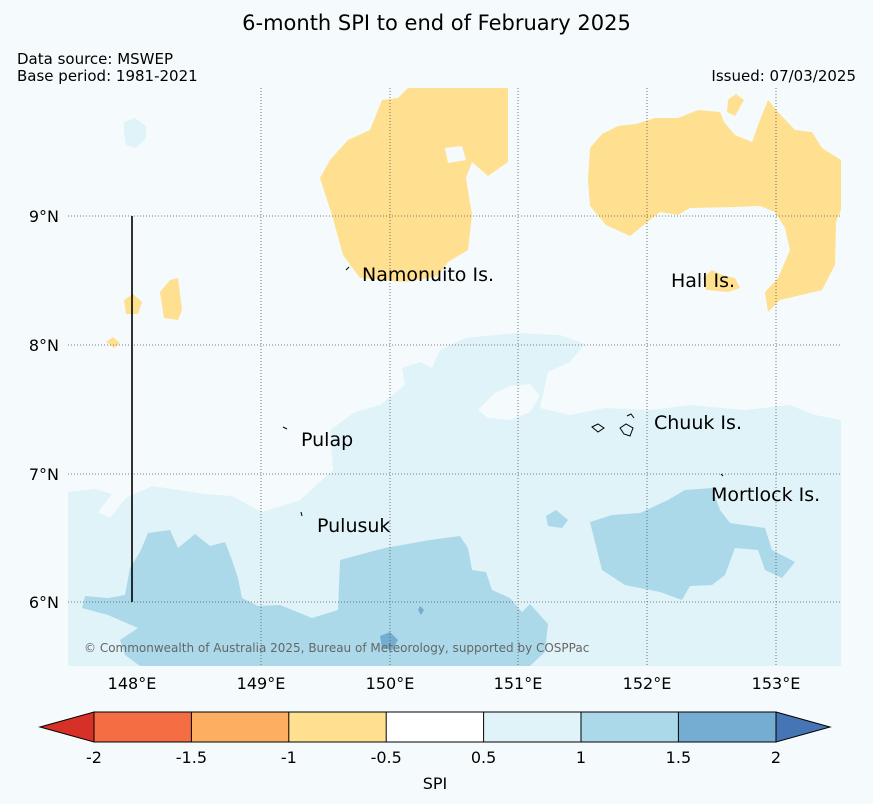 The image size is (873, 804). I want to click on spi-region-yellow-w1, so click(171, 299).